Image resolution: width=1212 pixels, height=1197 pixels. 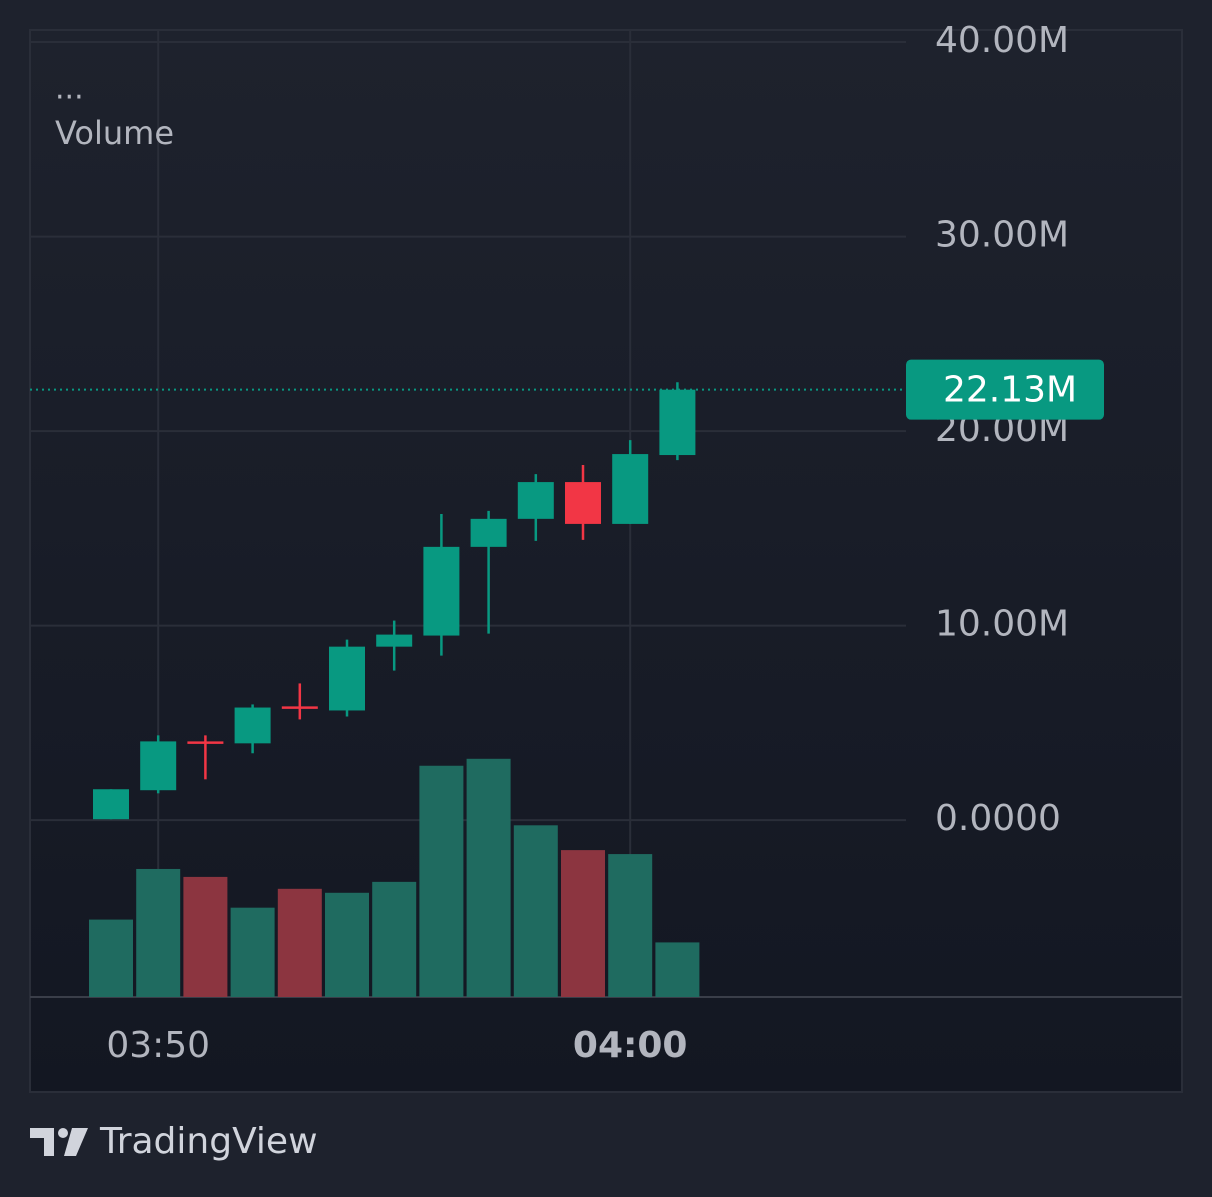 I want to click on x-tick-label: 03:50, so click(x=158, y=1045).